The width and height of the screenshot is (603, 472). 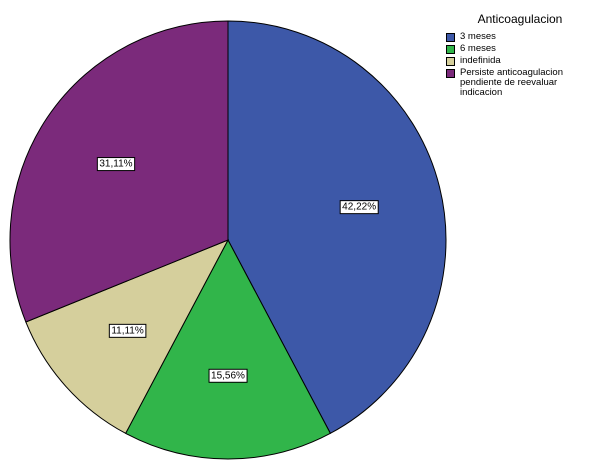 I want to click on legend-item: indefinida, so click(x=520, y=61).